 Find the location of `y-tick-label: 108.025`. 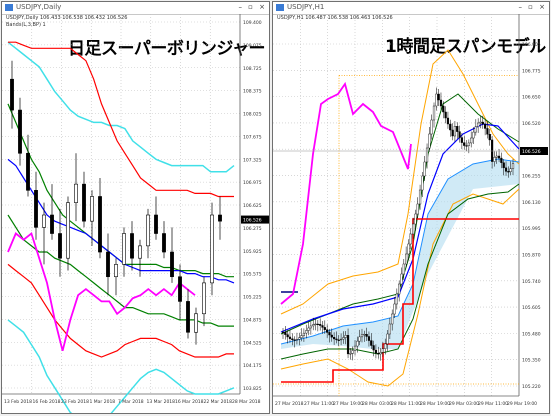

y-tick-label: 108.025 is located at coordinates (252, 115).